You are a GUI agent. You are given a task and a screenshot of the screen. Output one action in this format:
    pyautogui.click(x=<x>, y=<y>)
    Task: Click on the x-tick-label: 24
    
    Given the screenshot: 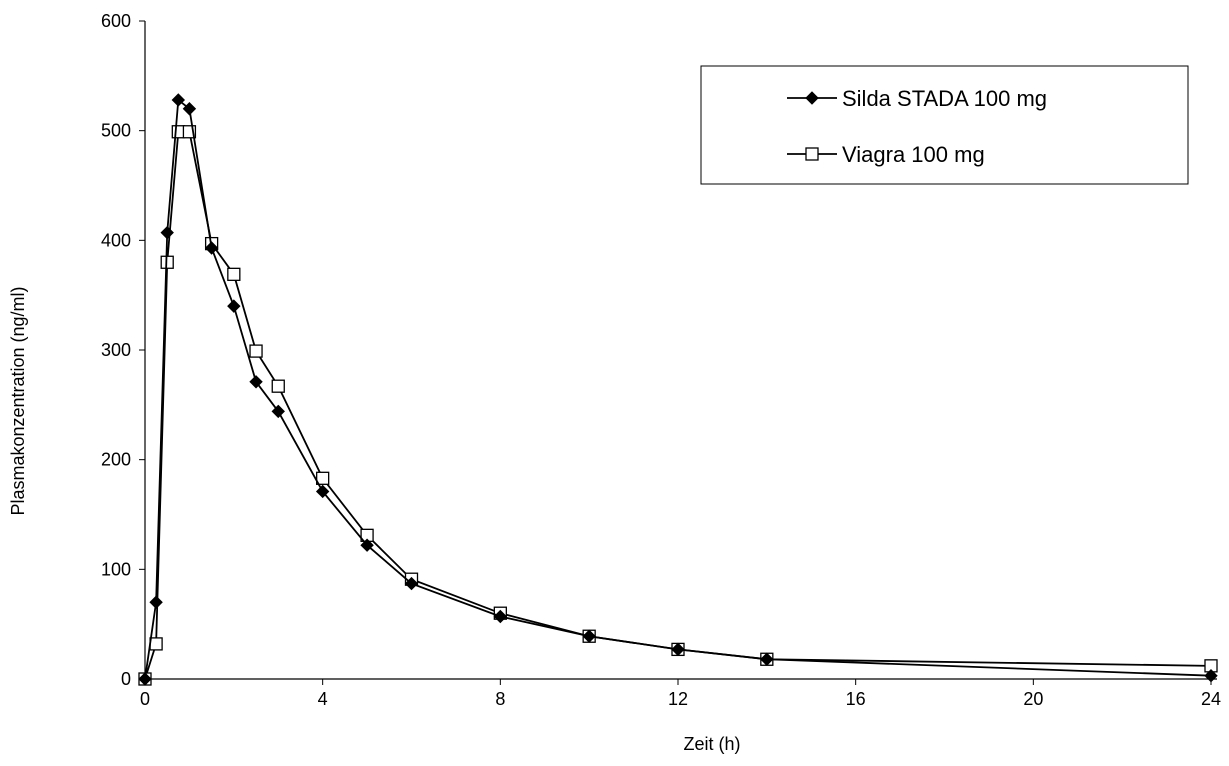 What is the action you would take?
    pyautogui.click(x=1211, y=699)
    